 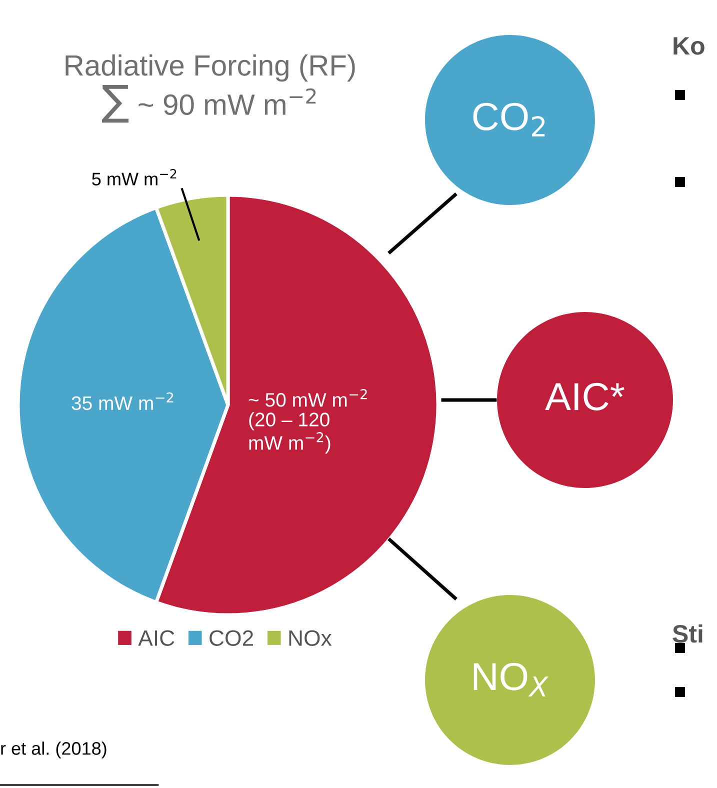 I want to click on text: ~ 50 mW m$^{−2}$ (20 – 120 mW m$^{−2}$), so click(x=307, y=421).